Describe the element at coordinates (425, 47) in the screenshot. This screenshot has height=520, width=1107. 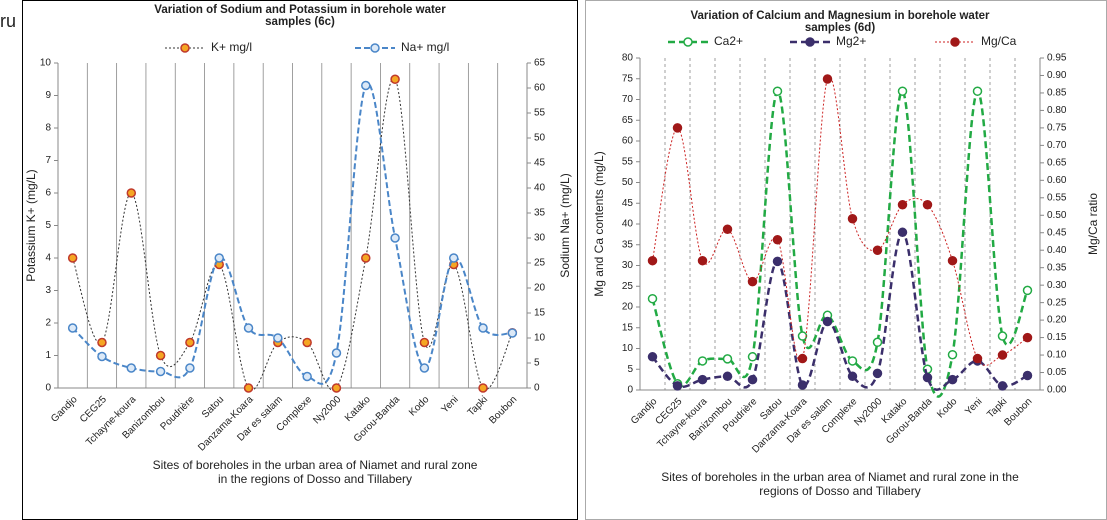
I see `legend-label: Na+ mg/l` at that location.